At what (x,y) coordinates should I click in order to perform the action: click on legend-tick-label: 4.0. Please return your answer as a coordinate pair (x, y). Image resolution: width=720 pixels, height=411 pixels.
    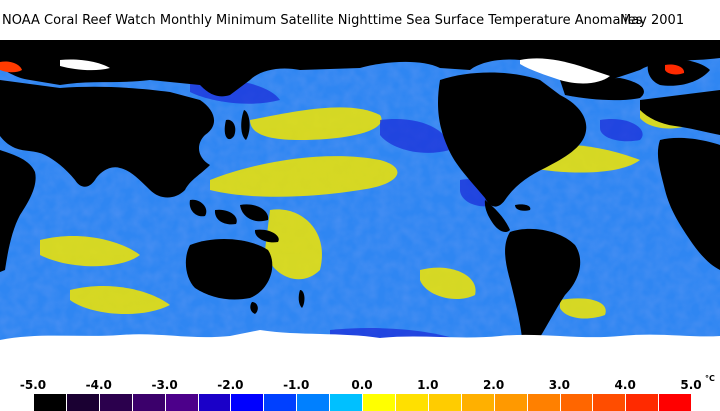
    Looking at the image, I should click on (625, 385).